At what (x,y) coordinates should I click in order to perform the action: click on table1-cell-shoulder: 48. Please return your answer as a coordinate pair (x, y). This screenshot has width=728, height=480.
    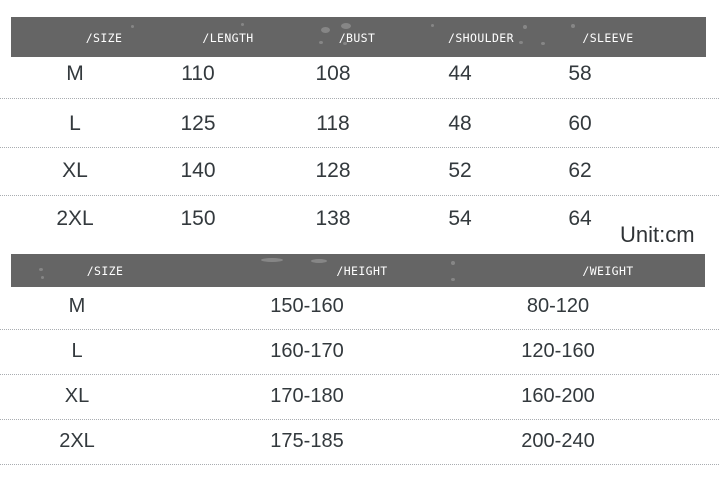
    Looking at the image, I should click on (460, 123).